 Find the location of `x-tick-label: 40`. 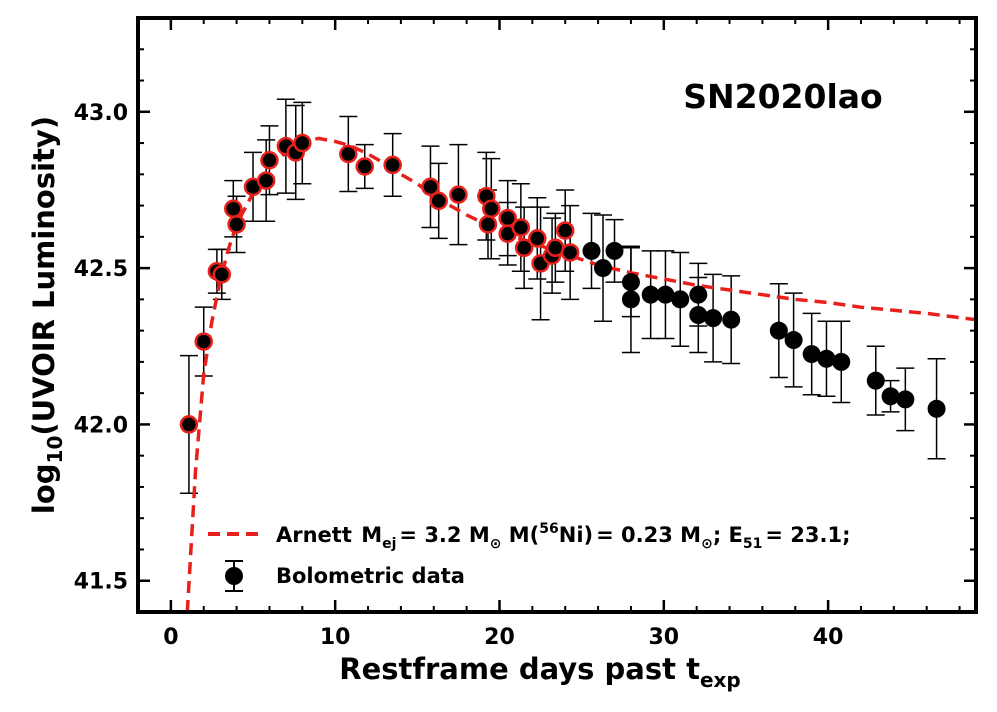

x-tick-label: 40 is located at coordinates (828, 637).